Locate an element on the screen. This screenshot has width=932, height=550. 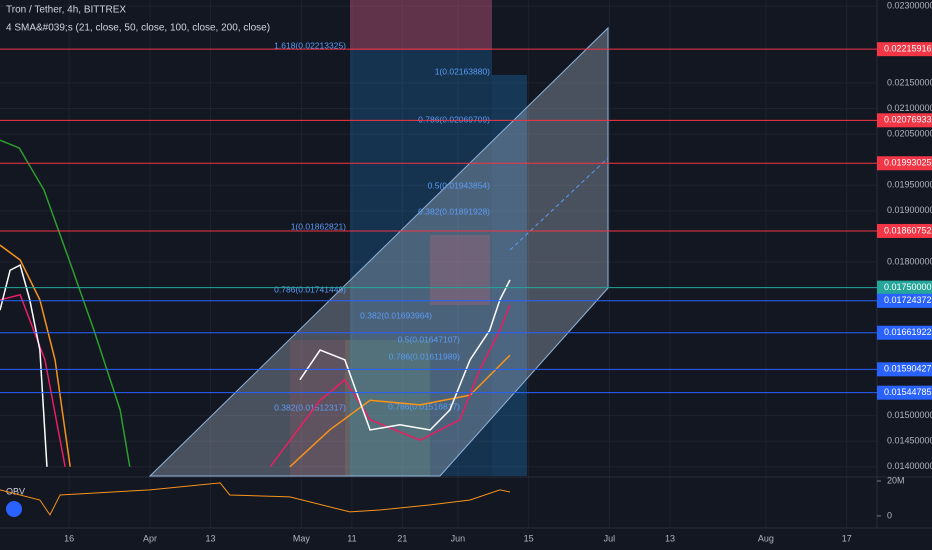
price-label: 0.01724372 is located at coordinates (908, 300).